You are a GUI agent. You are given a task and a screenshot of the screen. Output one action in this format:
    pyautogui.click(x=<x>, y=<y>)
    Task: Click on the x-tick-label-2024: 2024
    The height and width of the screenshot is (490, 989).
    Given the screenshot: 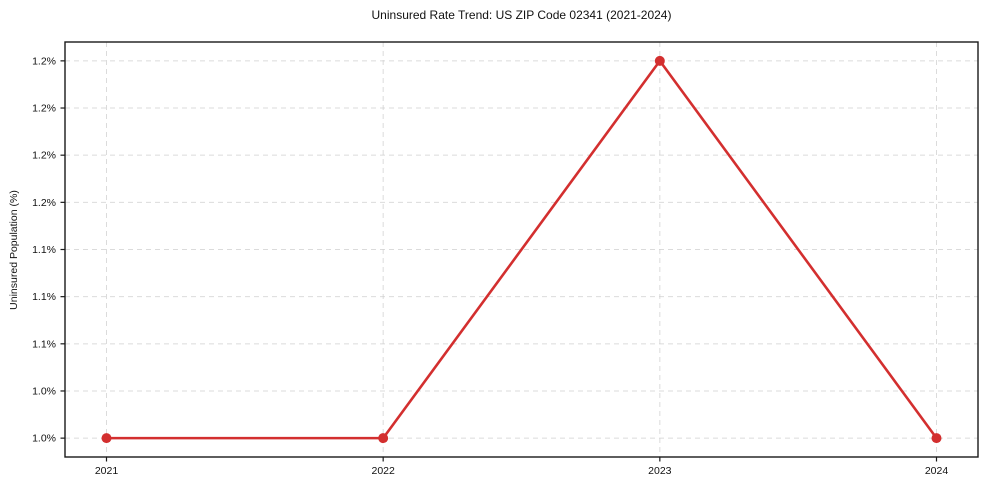 What is the action you would take?
    pyautogui.click(x=937, y=471)
    